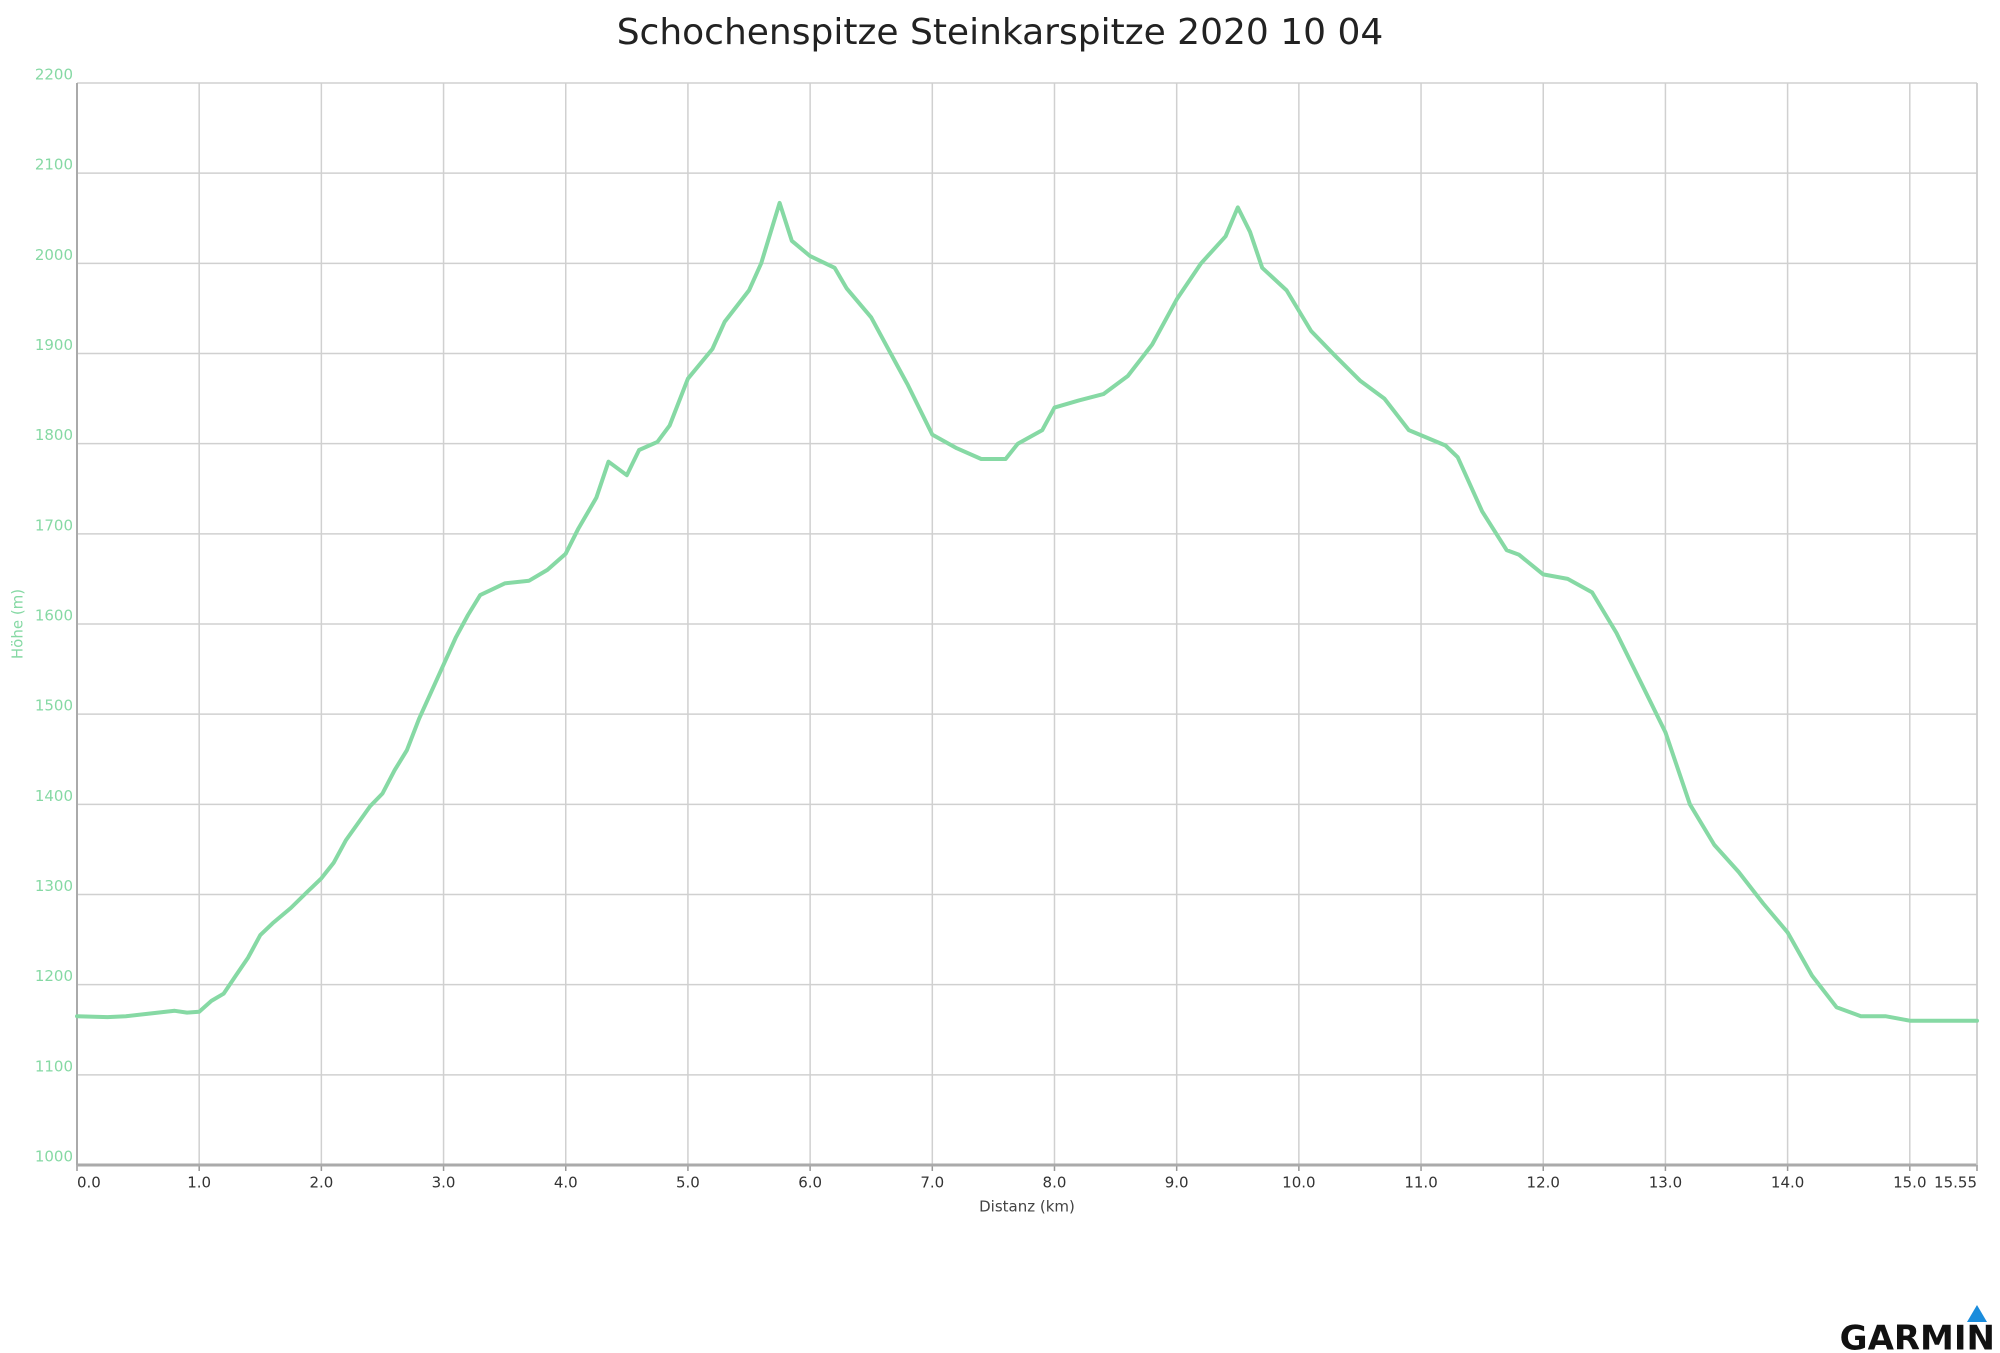 The image size is (2000, 1353). Describe the element at coordinates (1000, 32) in the screenshot. I see `chart-title: Schochenspitze Steinkarspitze 2020 10 04` at that location.